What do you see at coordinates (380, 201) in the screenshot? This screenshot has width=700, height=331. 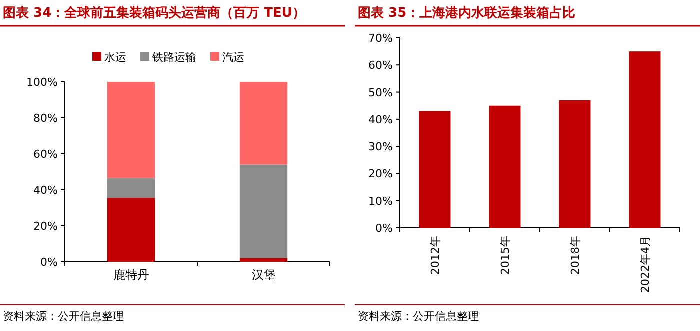 I see `y-tick-label: 10%` at bounding box center [380, 201].